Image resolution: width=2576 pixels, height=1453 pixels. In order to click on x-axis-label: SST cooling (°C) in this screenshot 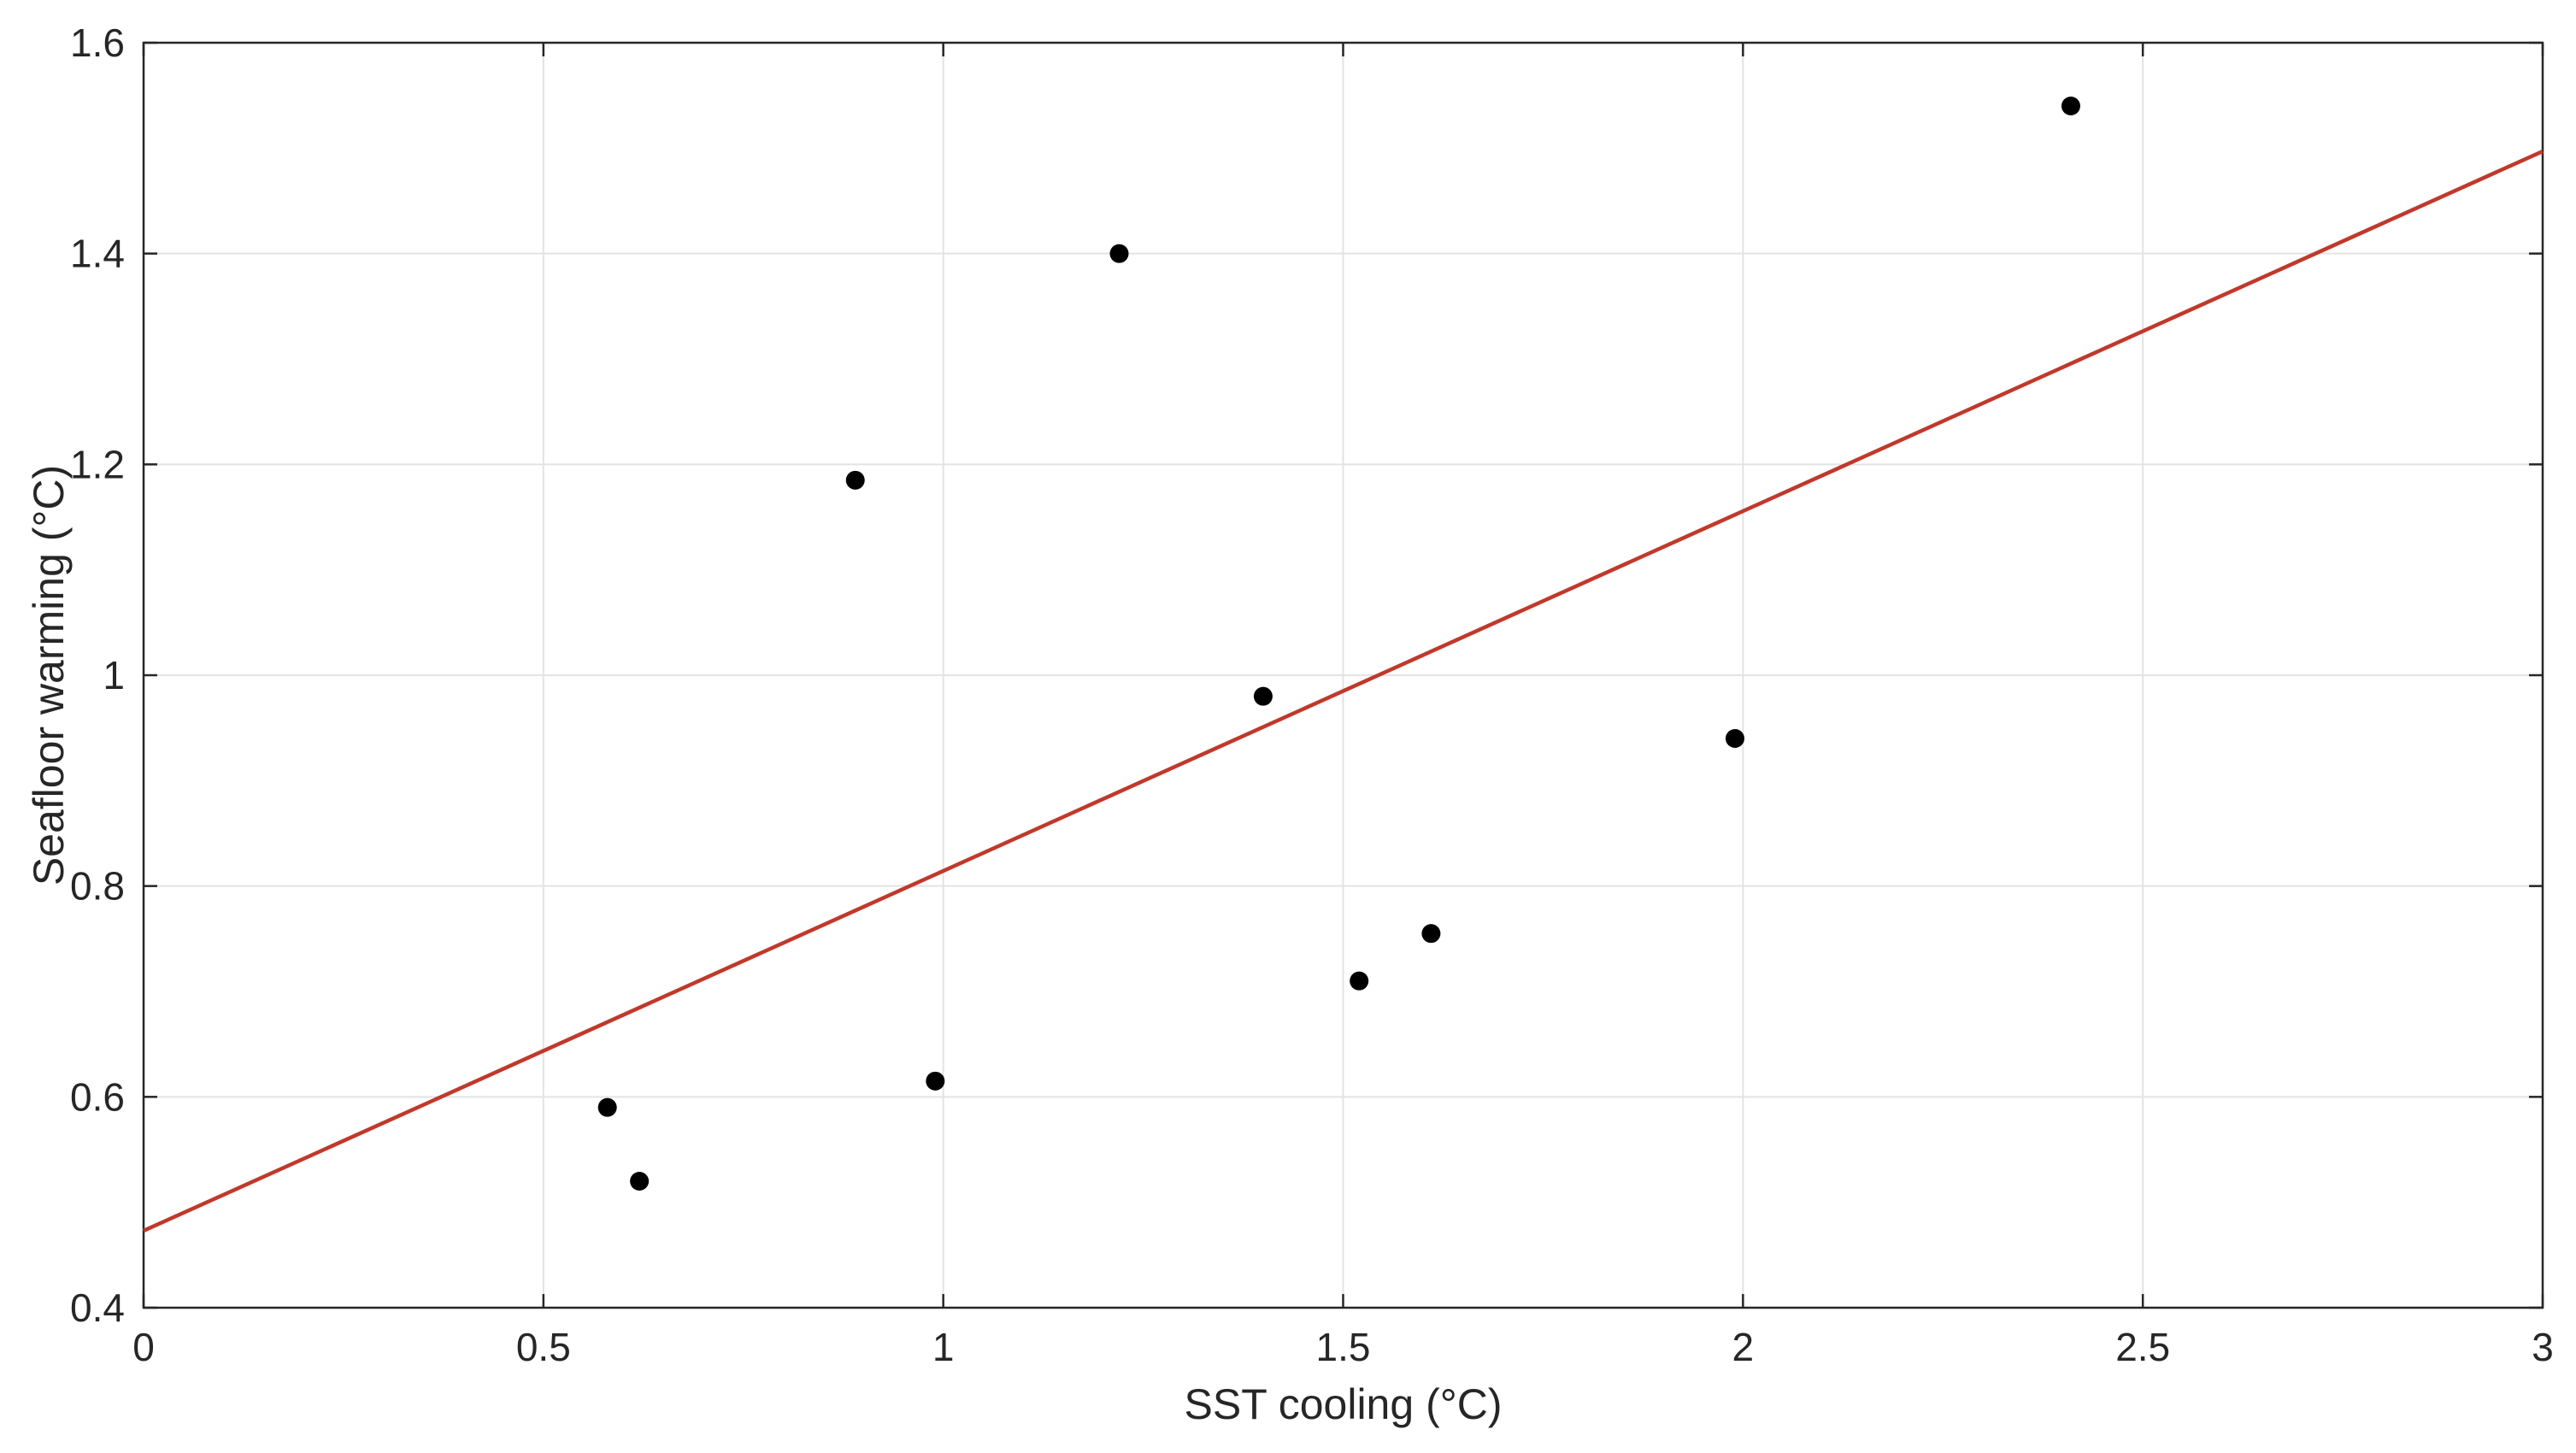, I will do `click(1344, 1404)`.